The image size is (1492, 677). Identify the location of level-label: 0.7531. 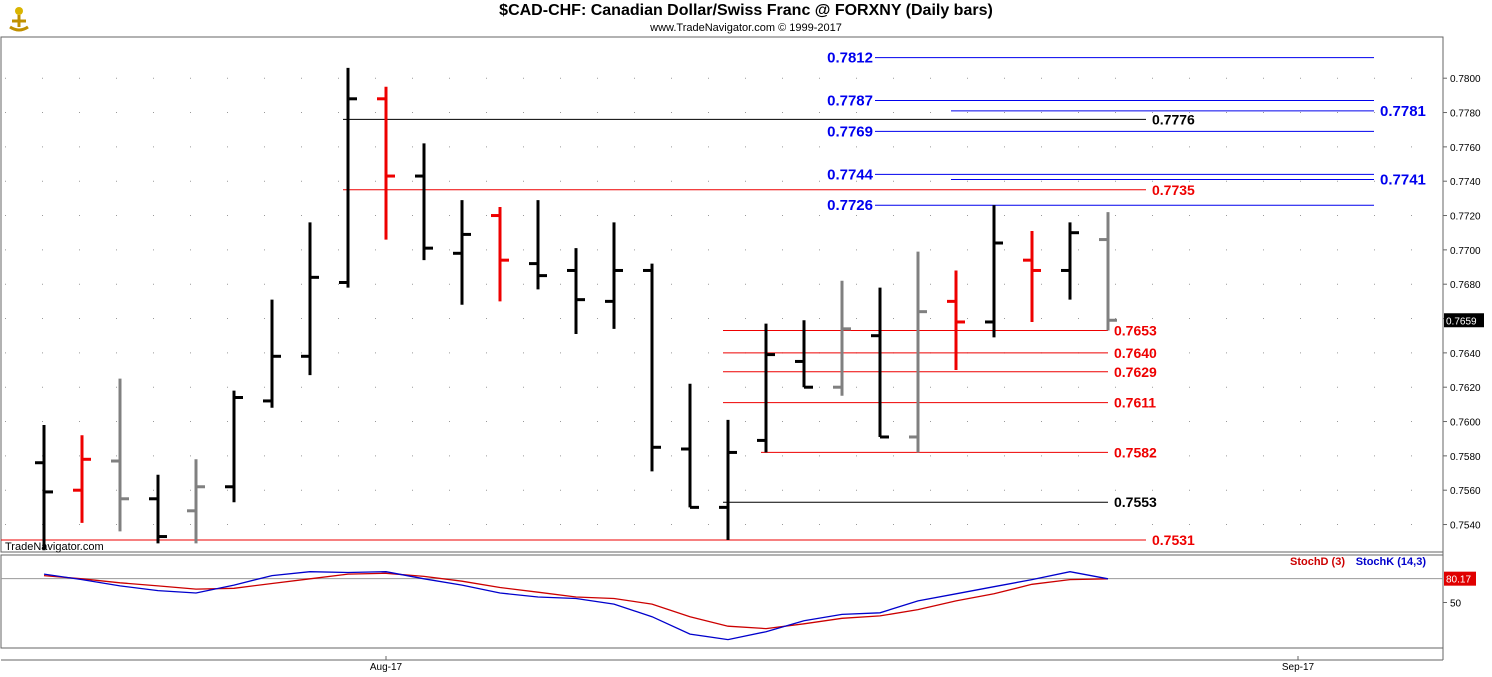
(1173, 540).